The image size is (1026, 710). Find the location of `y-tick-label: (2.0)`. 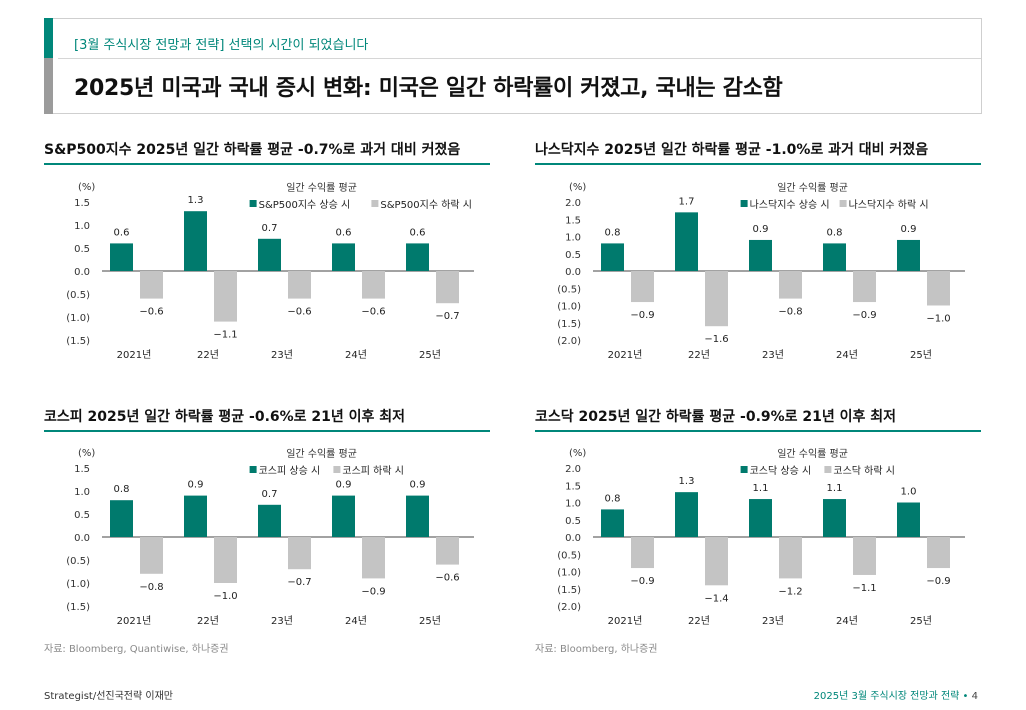

y-tick-label: (2.0) is located at coordinates (569, 607).